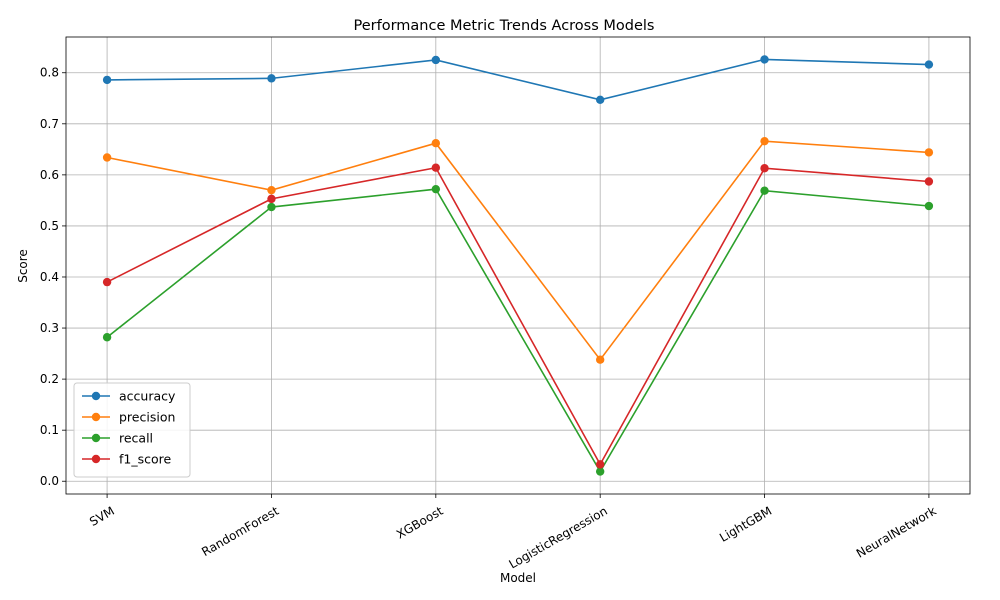  What do you see at coordinates (49, 124) in the screenshot?
I see `y-tick-label: 0.7` at bounding box center [49, 124].